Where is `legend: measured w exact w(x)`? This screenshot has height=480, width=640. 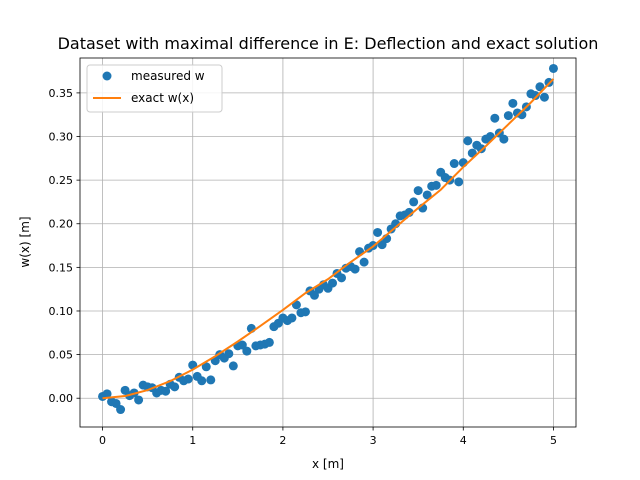 legend: measured w exact w(x) is located at coordinates (154, 88).